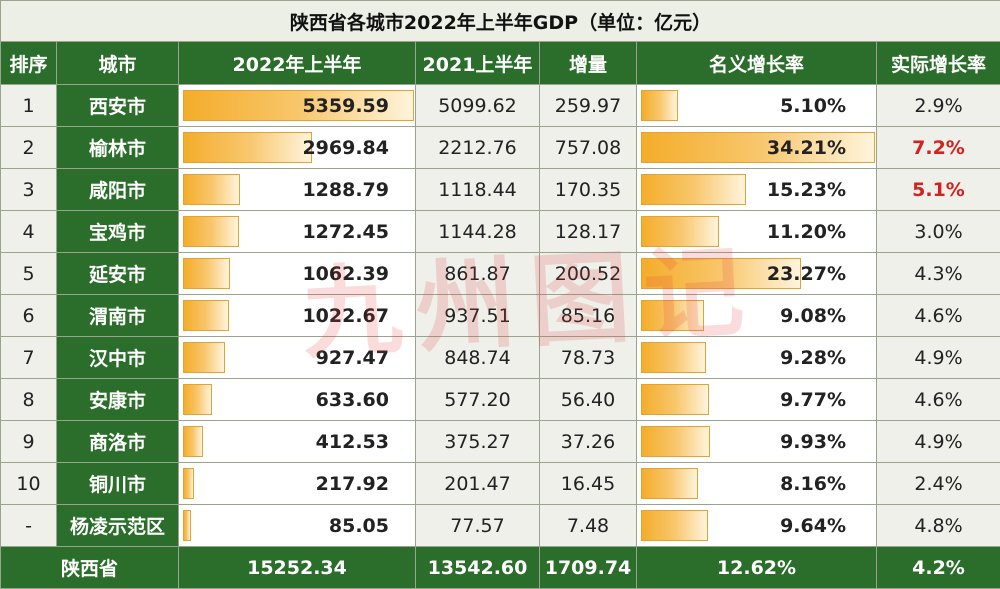  I want to click on row-city: 汉中市, so click(118, 358).